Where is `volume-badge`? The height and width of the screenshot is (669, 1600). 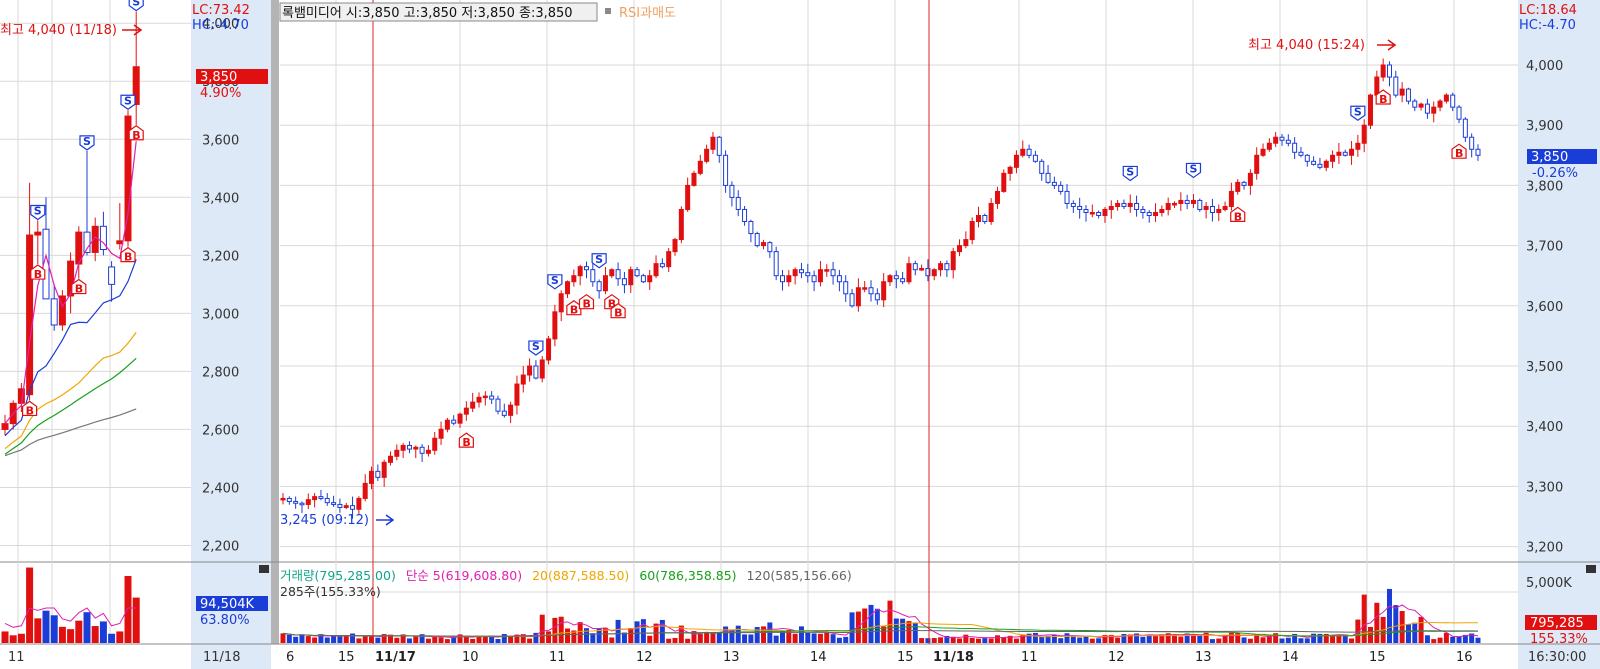 volume-badge is located at coordinates (1561, 622).